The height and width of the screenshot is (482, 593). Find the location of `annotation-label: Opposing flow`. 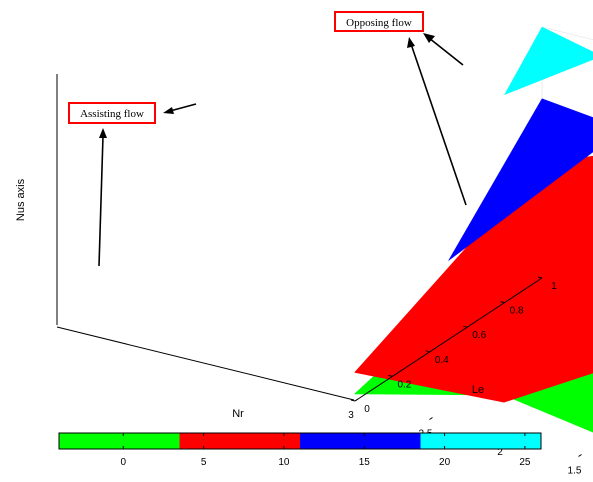

annotation-label: Opposing flow is located at coordinates (379, 23).